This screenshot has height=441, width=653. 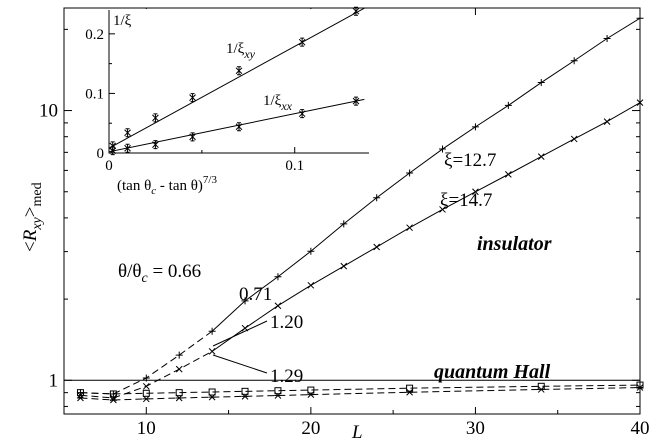 I want to click on y-axis-label: <Rxy>med, so click(x=32, y=217).